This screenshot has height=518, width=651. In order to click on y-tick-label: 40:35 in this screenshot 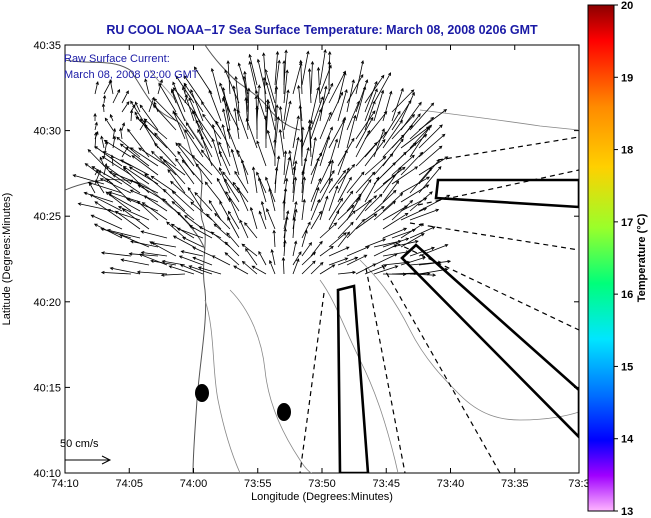, I will do `click(47, 46)`.